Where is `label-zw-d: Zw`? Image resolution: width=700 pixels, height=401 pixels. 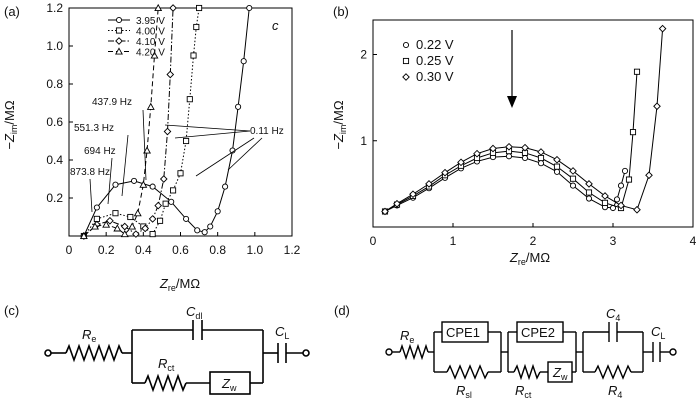
label-zw-d: Zw is located at coordinates (560, 373).